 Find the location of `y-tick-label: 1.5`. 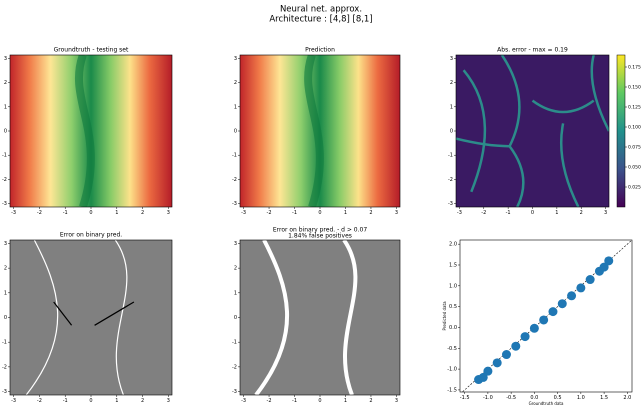

y-tick-label: 1.5 is located at coordinates (453, 265).